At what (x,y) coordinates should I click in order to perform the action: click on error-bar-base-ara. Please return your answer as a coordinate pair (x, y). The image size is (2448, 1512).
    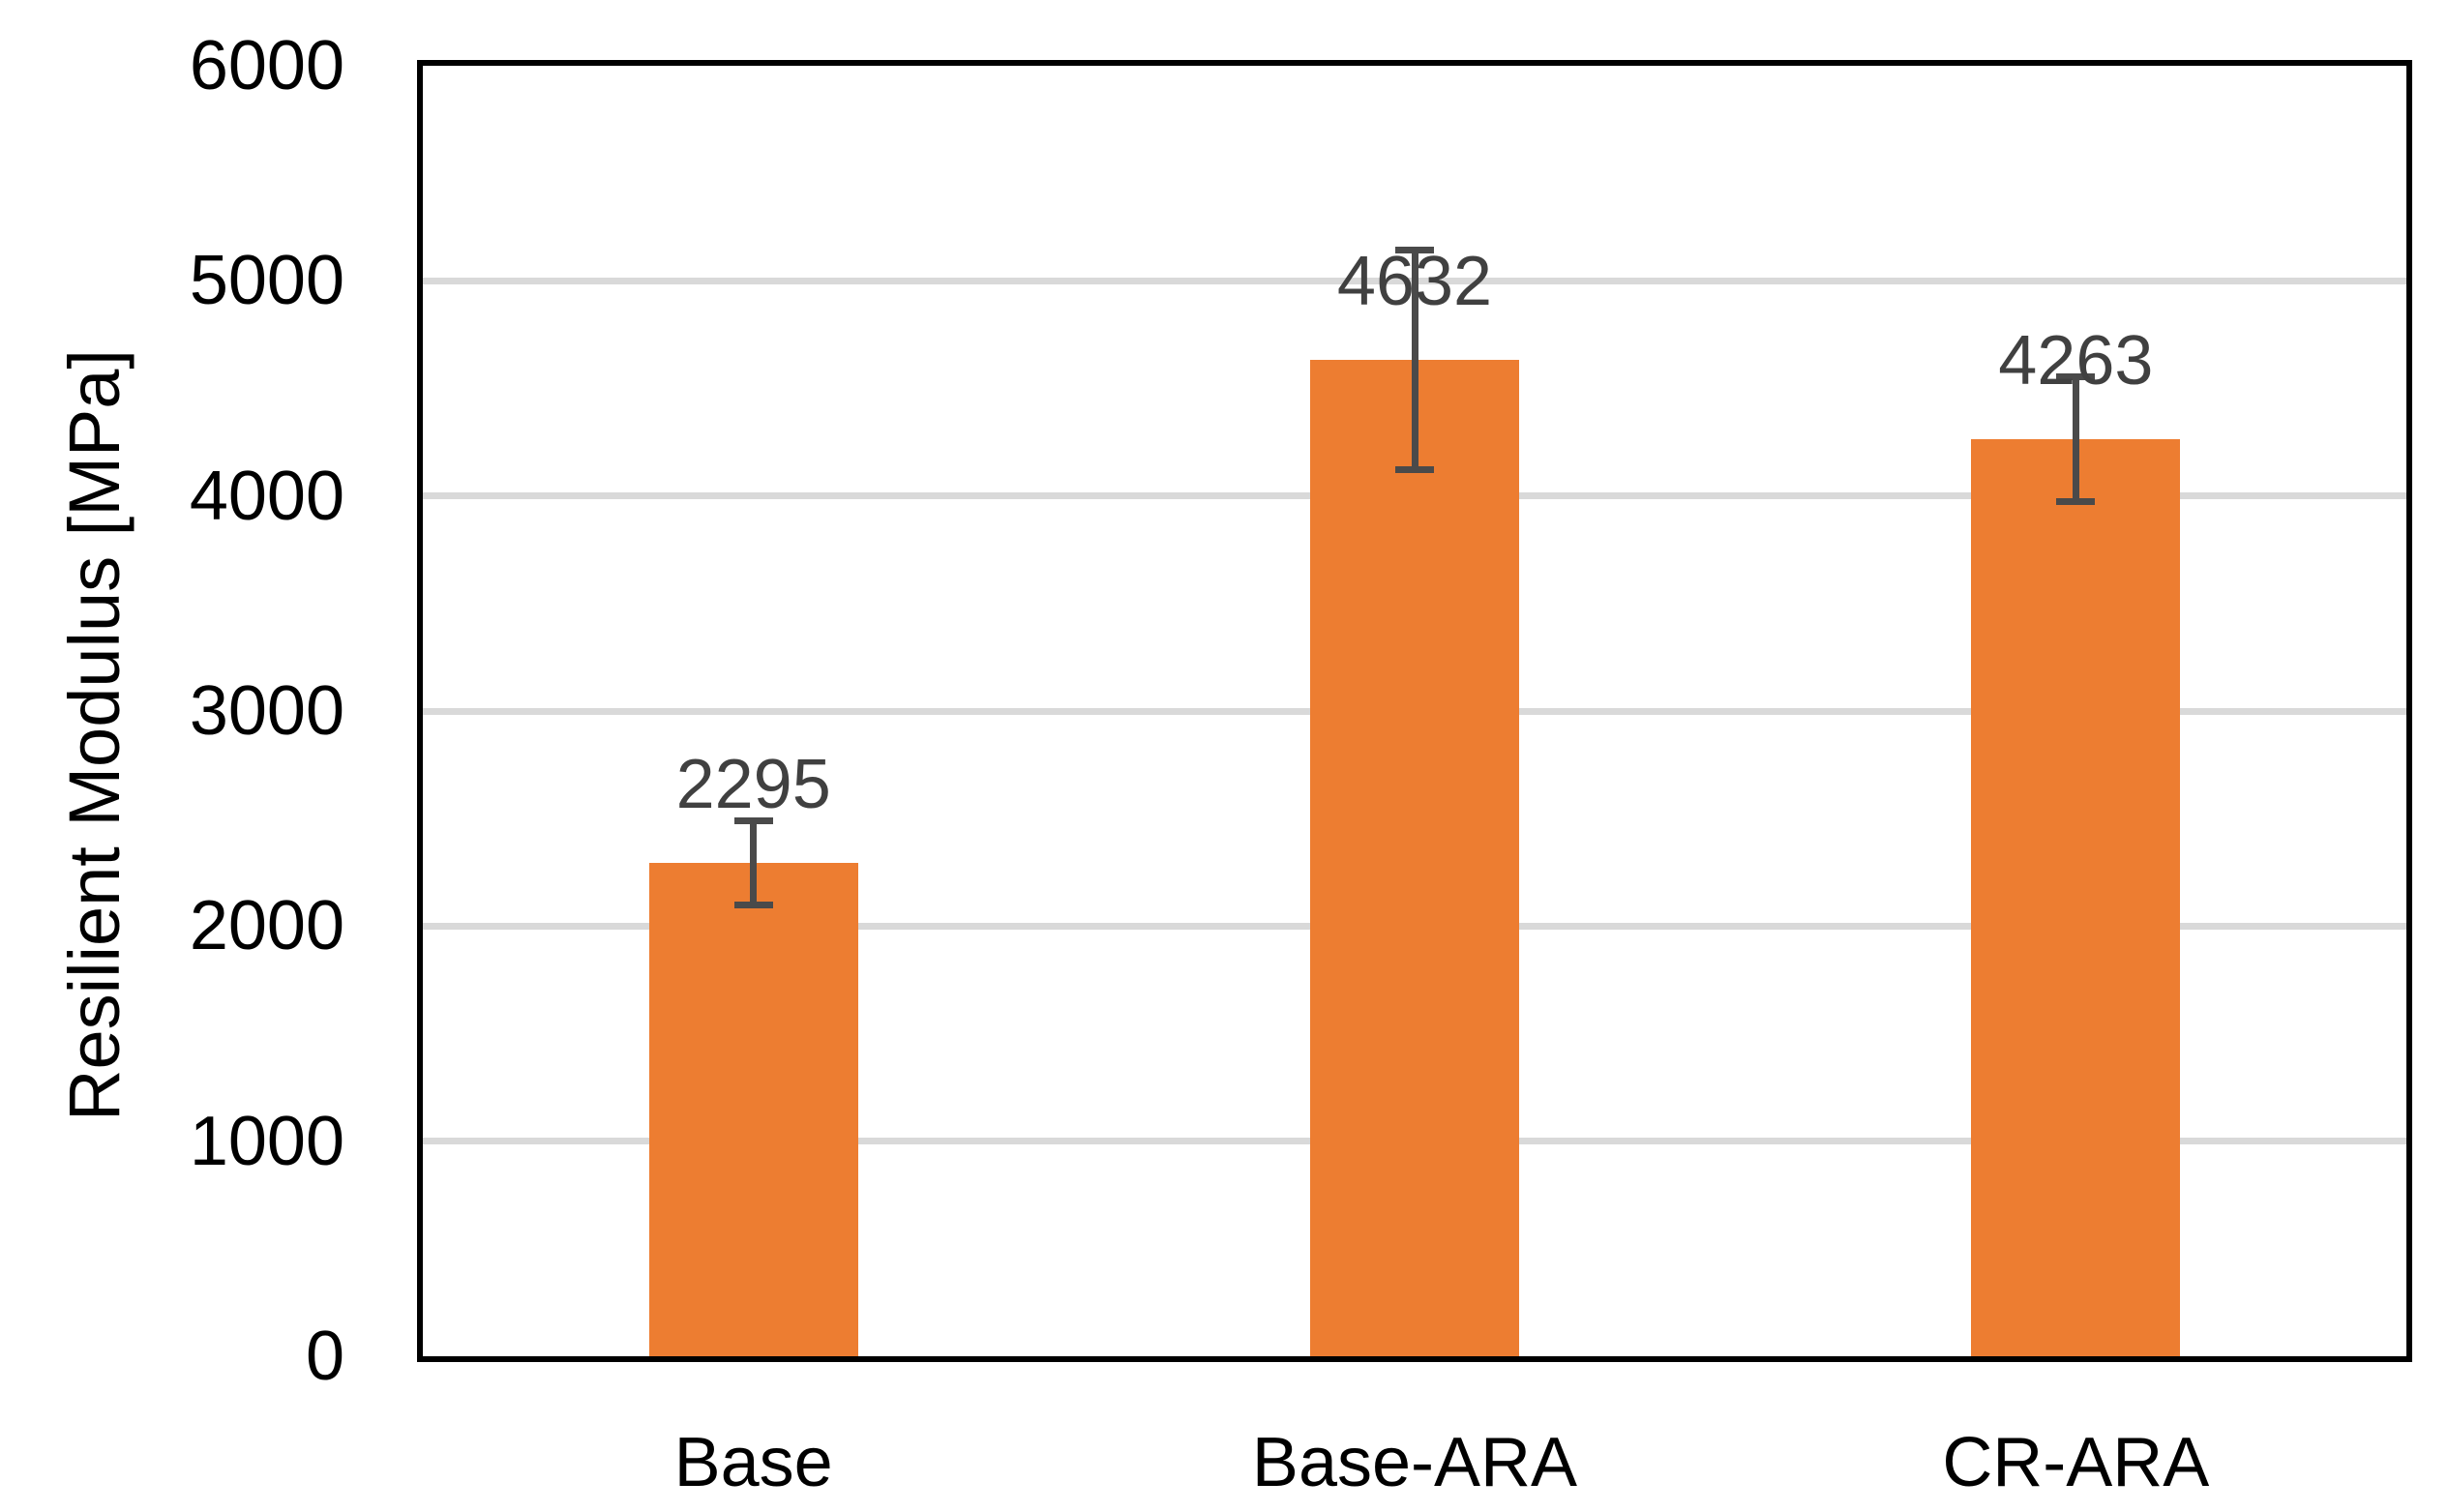
    Looking at the image, I should click on (1414, 360).